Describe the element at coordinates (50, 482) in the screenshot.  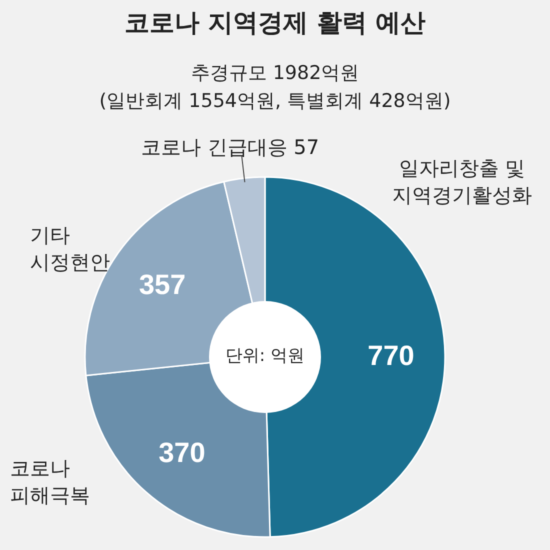
I see `slice-label: 코로나 피해극복` at that location.